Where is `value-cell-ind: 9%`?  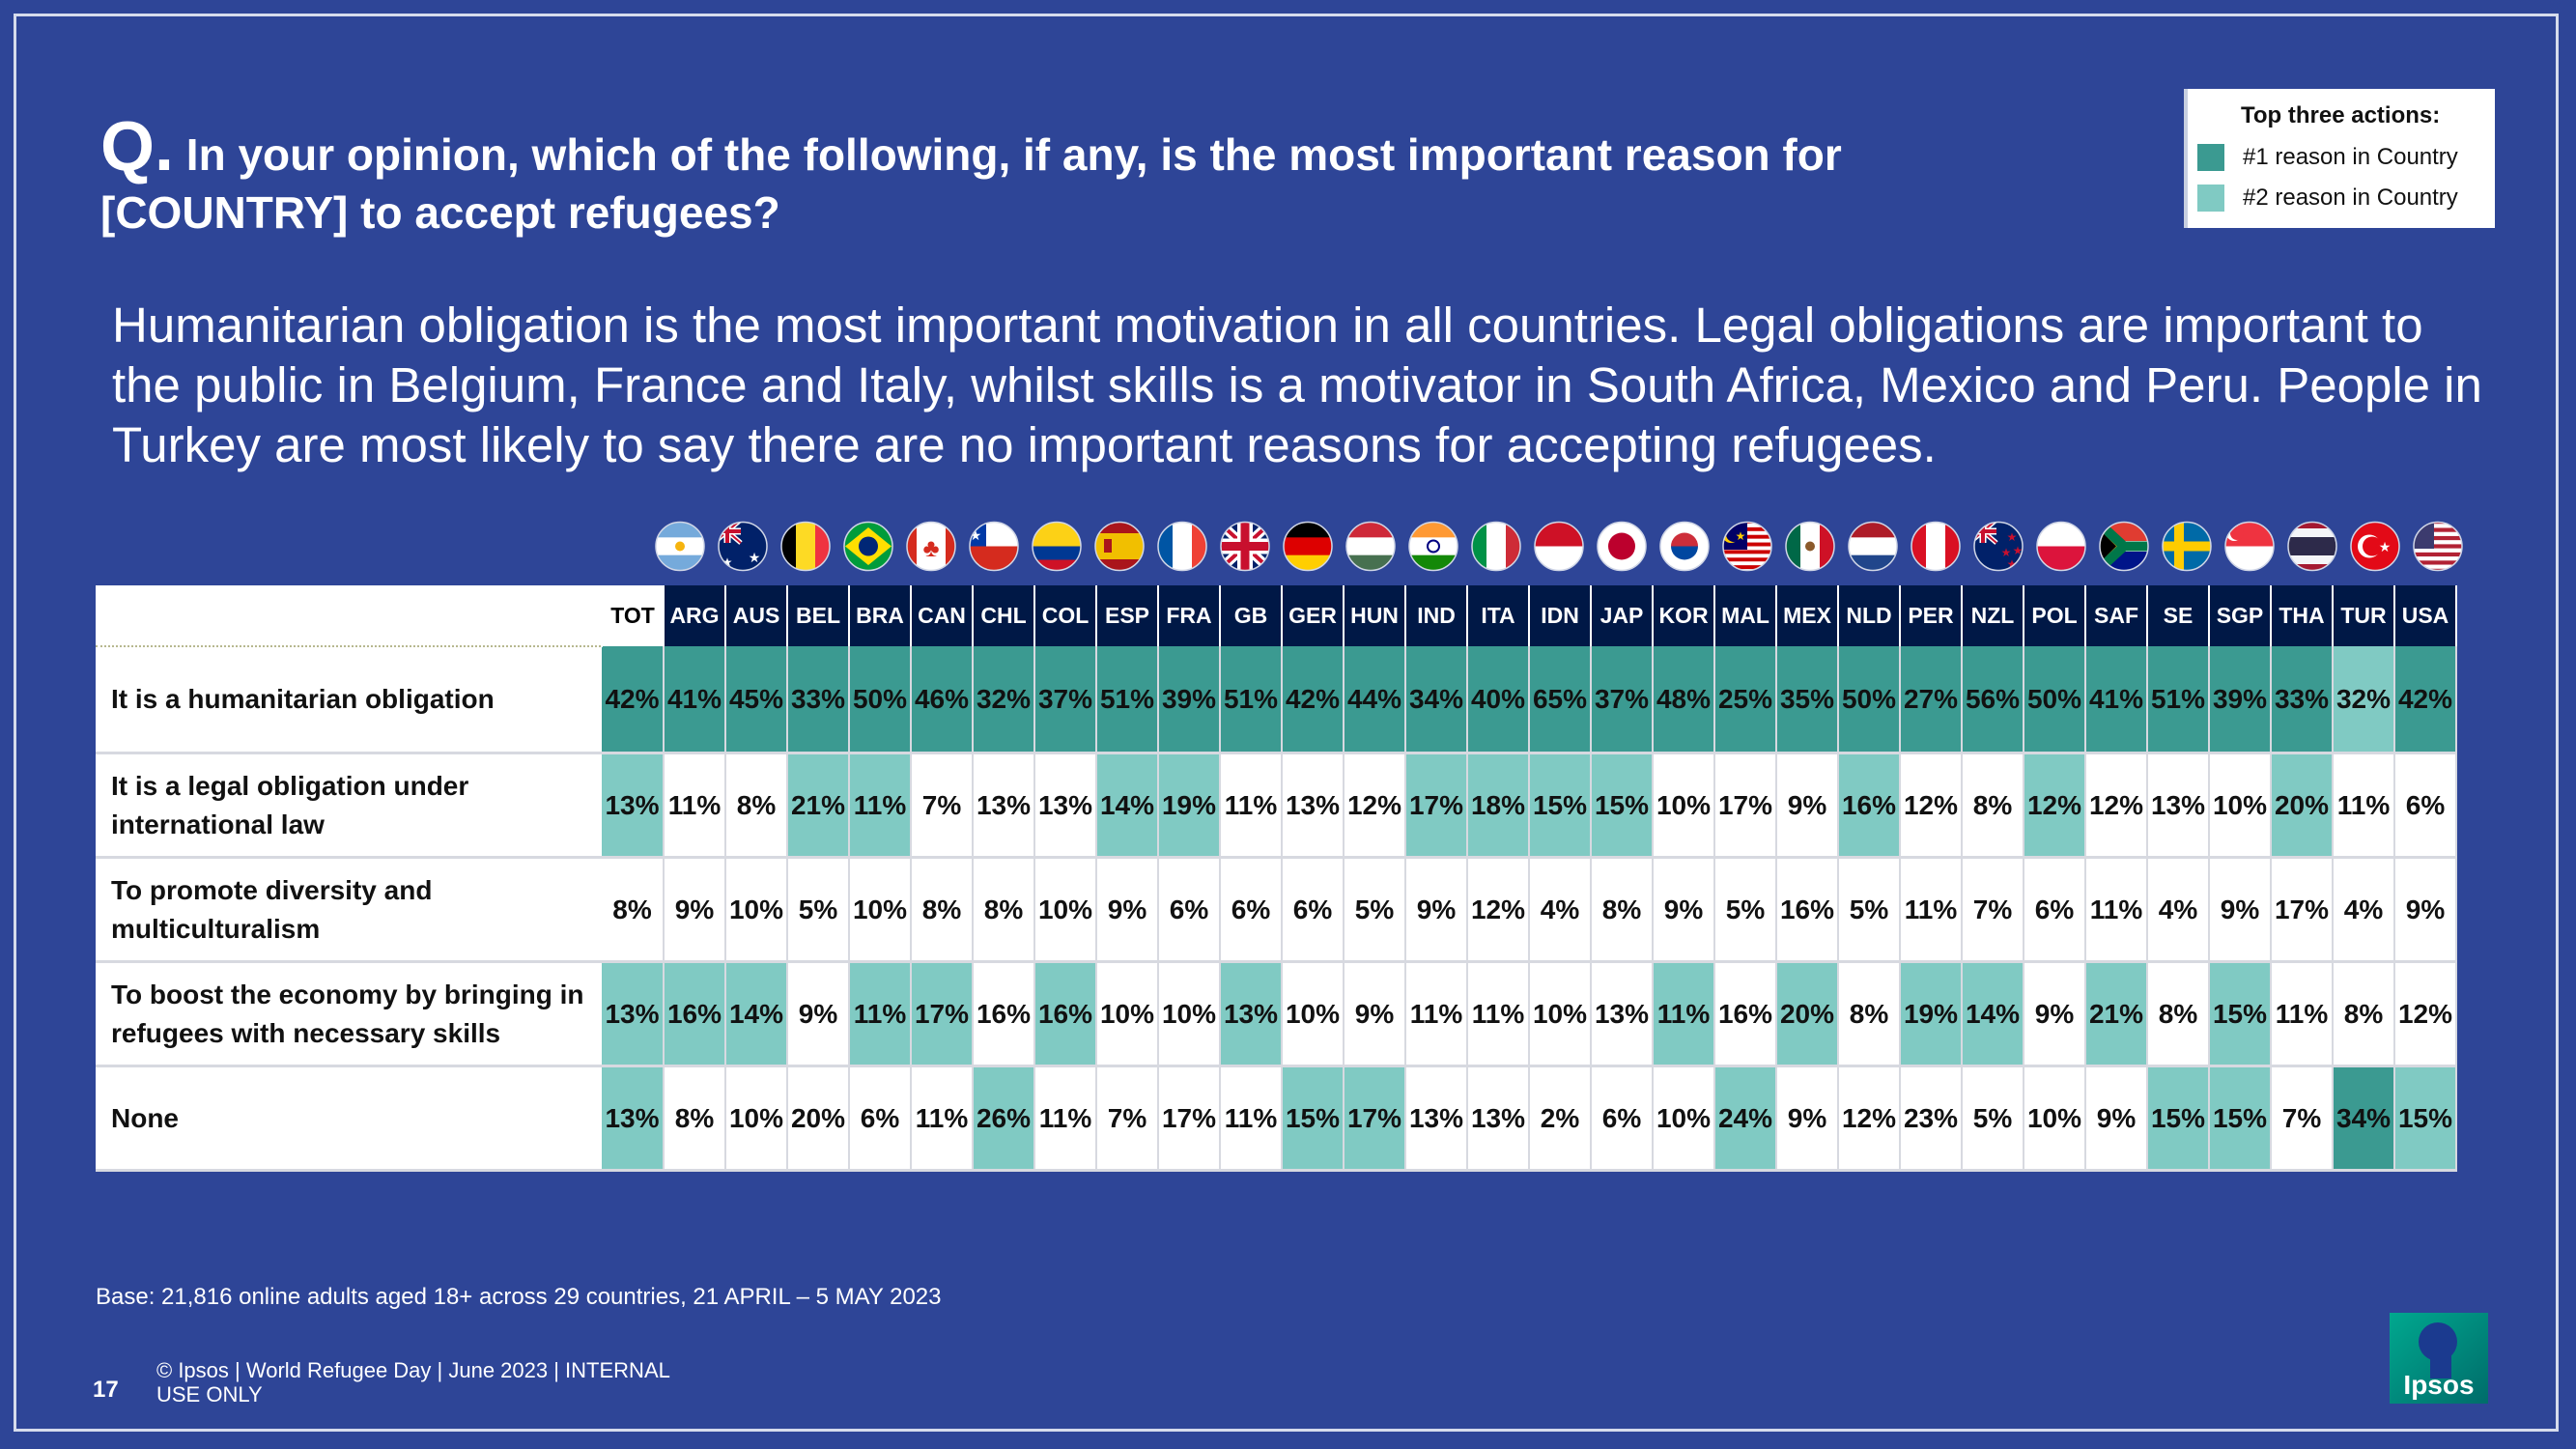
value-cell-ind: 9% is located at coordinates (1436, 910).